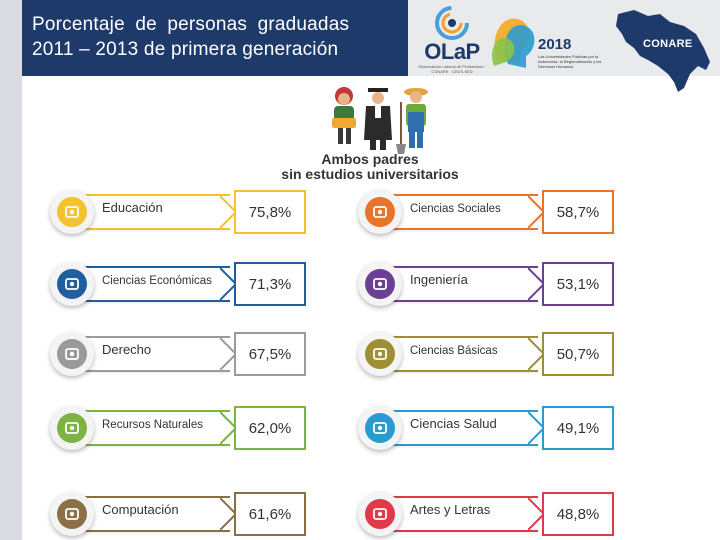 Image resolution: width=720 pixels, height=540 pixels. Describe the element at coordinates (493, 516) in the screenshot. I see `area-card: Artes y Letras 48,8%` at that location.